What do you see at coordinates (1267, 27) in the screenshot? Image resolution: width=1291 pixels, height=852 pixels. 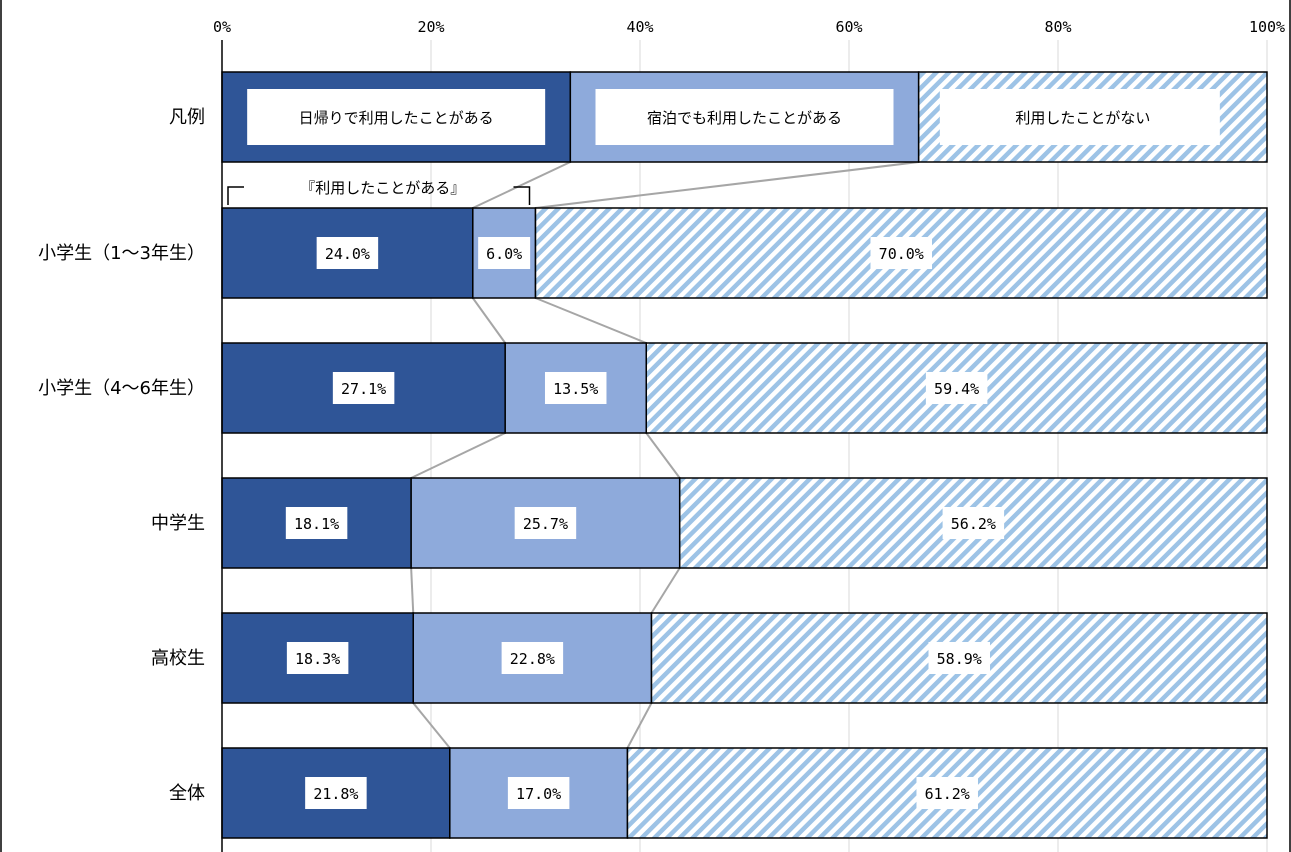 I see `x-tick-label: 100%` at bounding box center [1267, 27].